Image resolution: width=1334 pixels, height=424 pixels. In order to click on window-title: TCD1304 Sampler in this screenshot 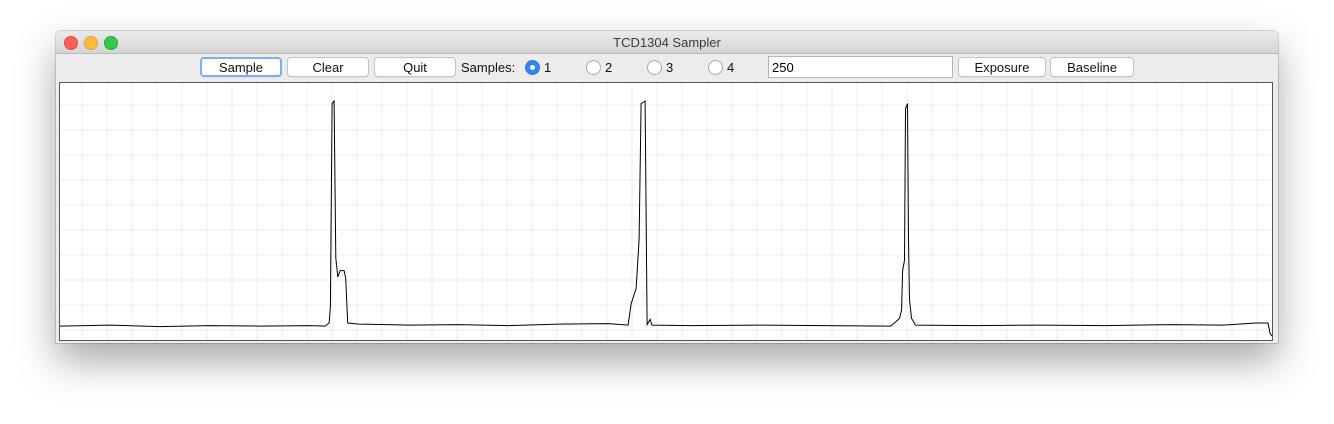, I will do `click(667, 42)`.